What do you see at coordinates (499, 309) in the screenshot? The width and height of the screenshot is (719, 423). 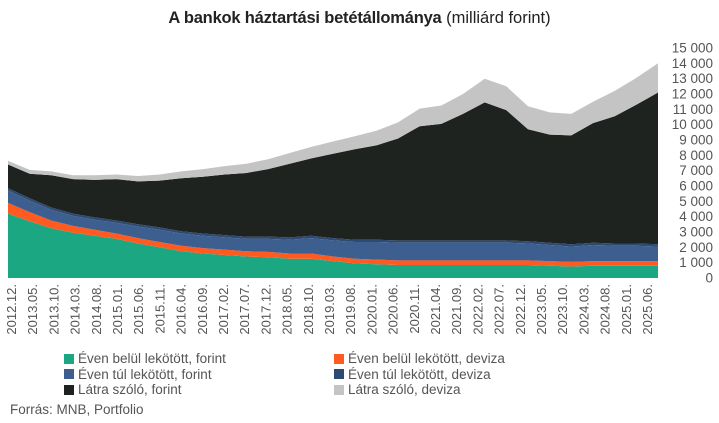 I see `x-tick-label: 2022.07.` at bounding box center [499, 309].